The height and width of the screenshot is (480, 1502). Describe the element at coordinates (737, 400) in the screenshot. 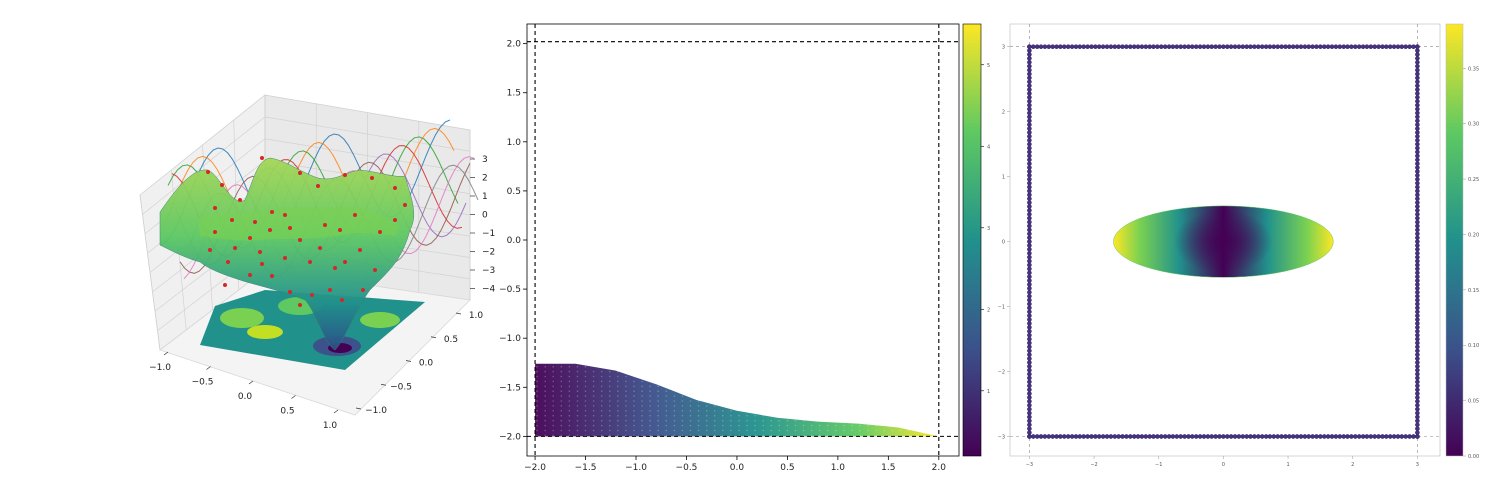

I see `colored-region` at that location.